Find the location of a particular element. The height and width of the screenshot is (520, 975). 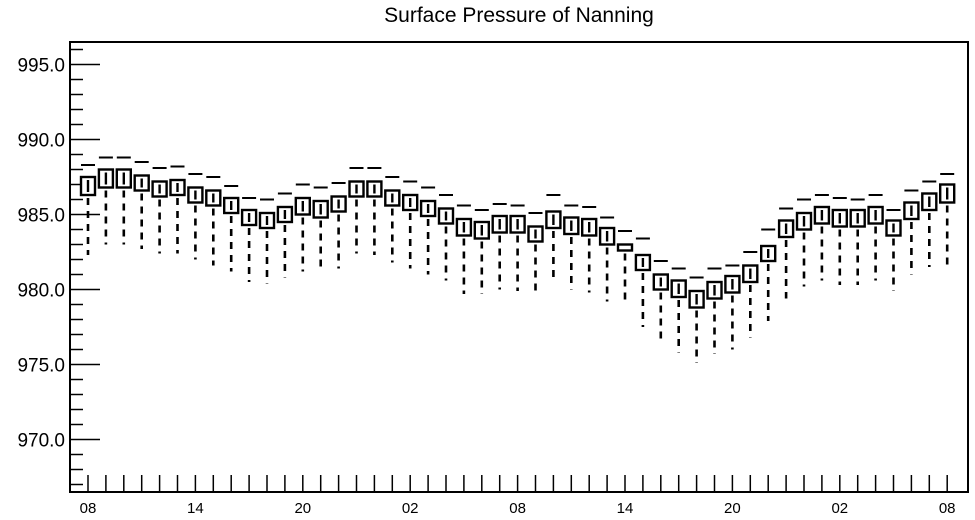

box is located at coordinates (625, 247).